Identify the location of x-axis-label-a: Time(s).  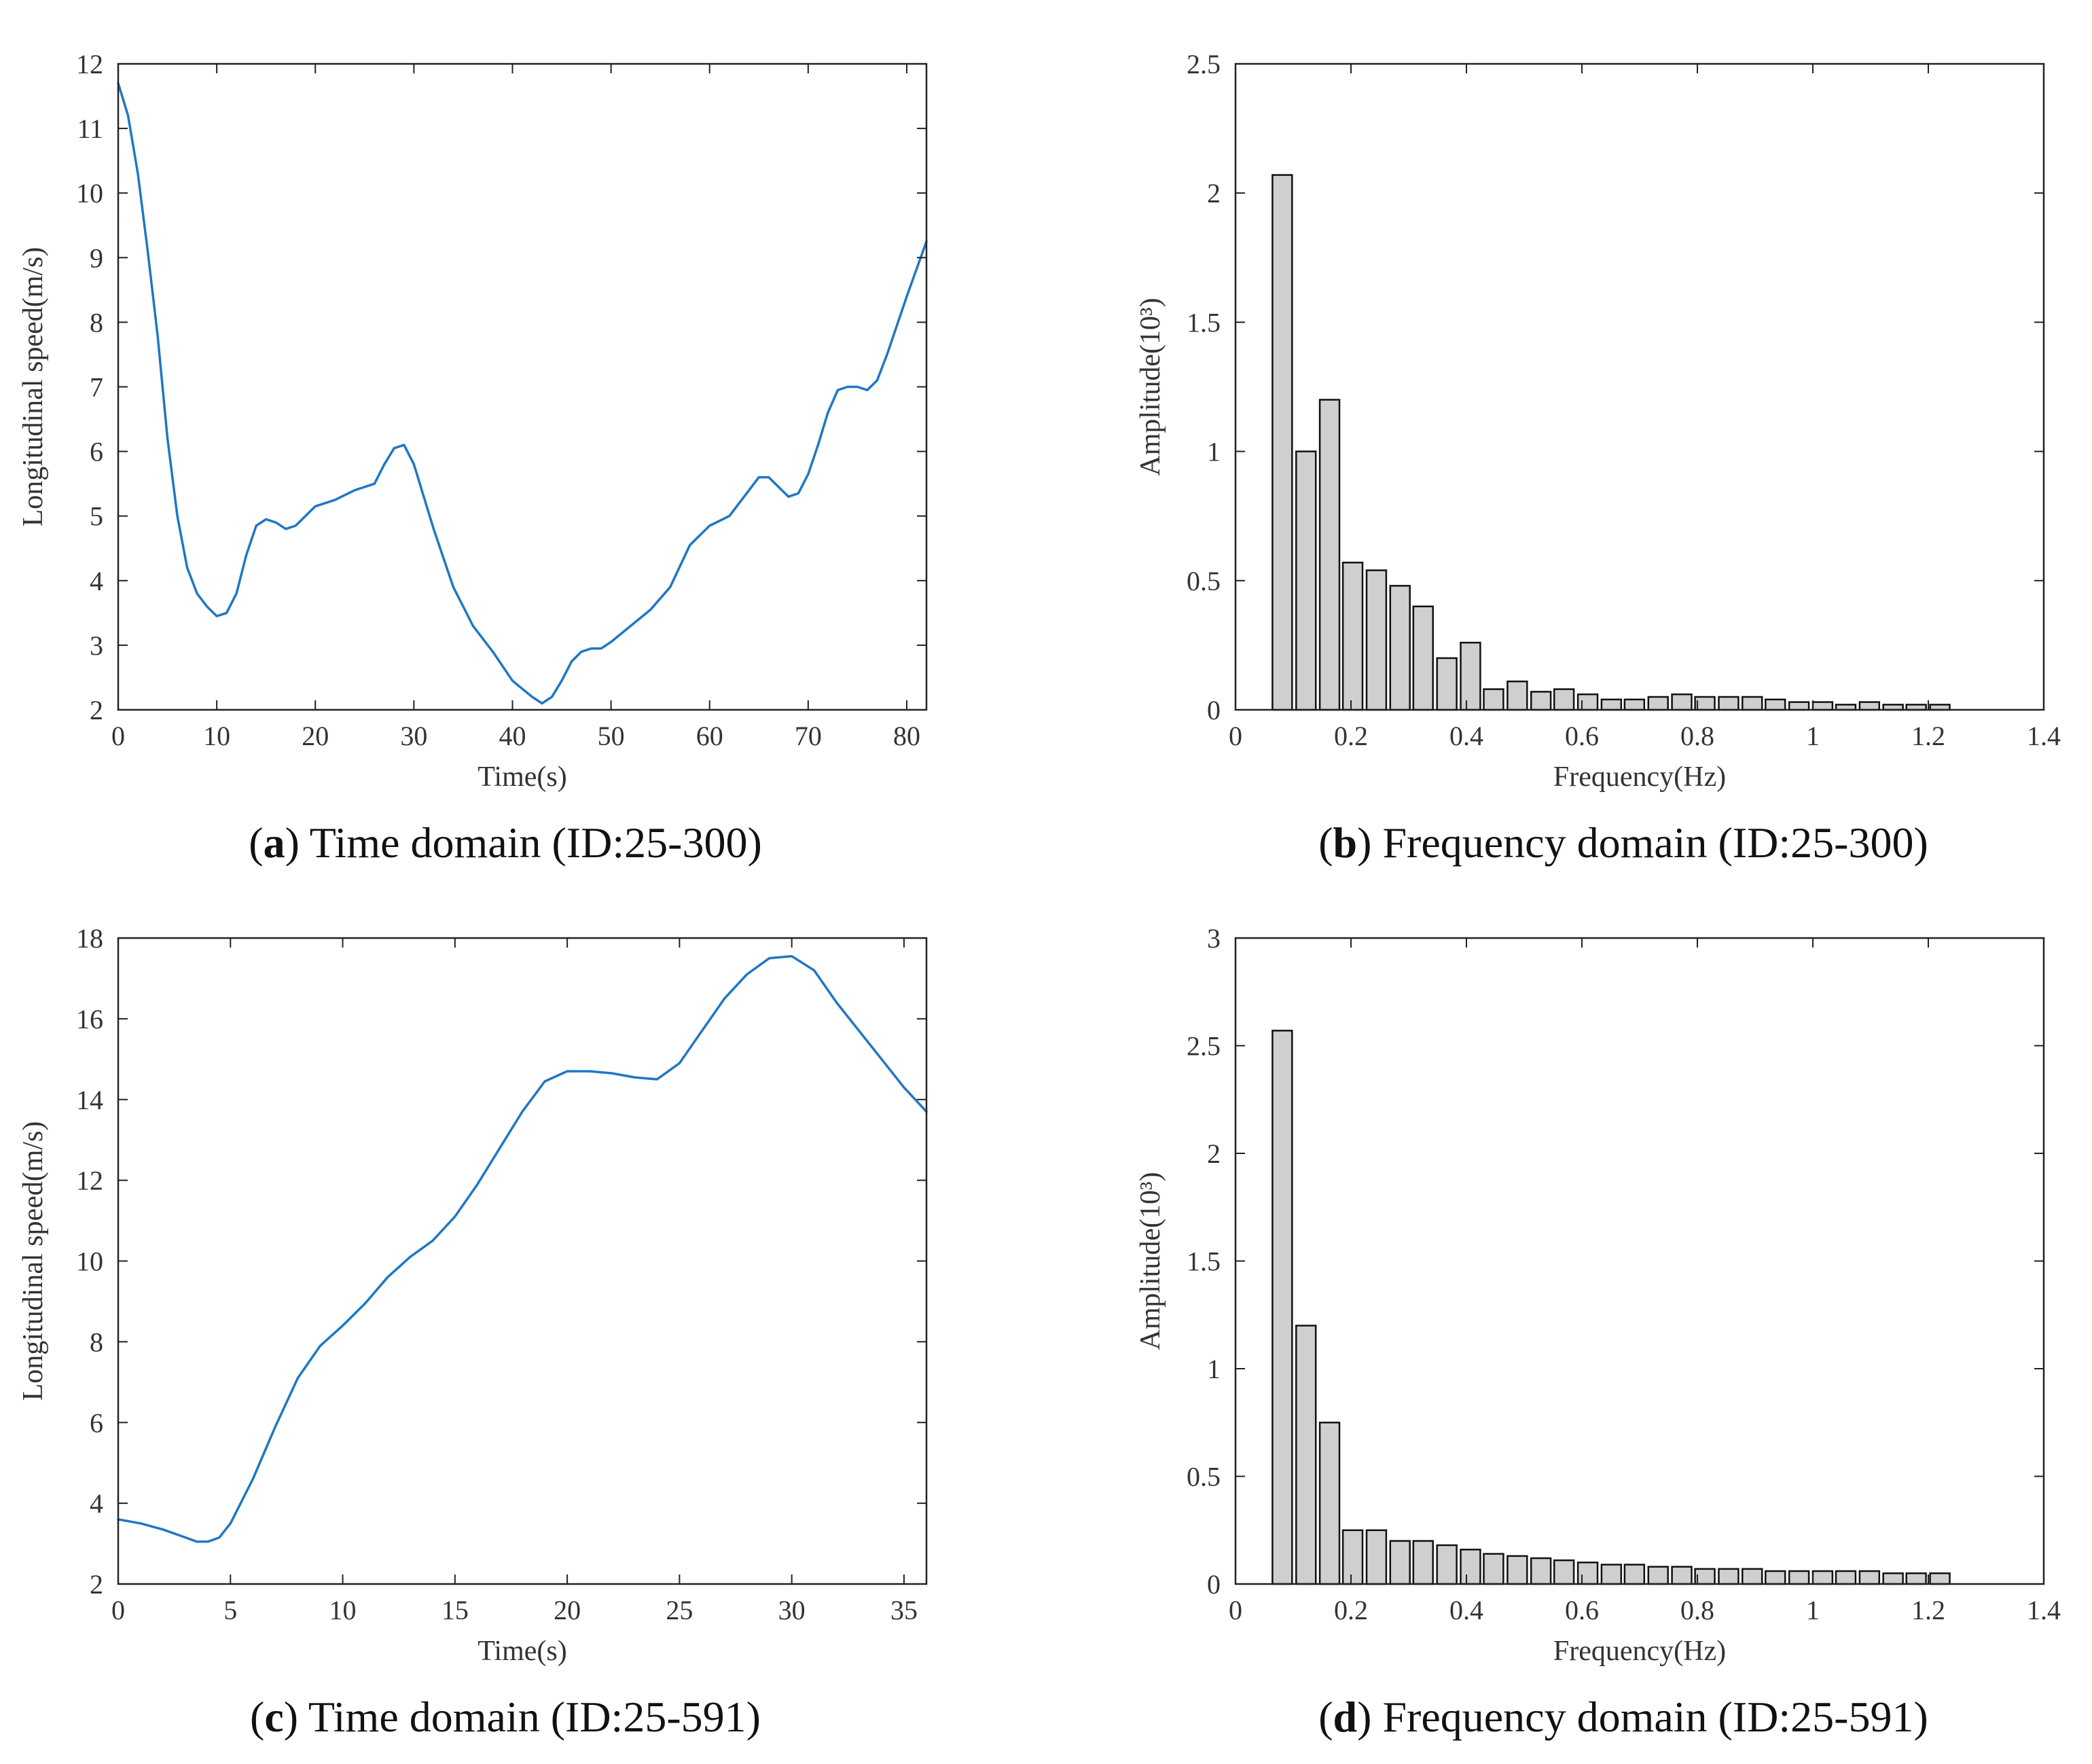
(521, 777).